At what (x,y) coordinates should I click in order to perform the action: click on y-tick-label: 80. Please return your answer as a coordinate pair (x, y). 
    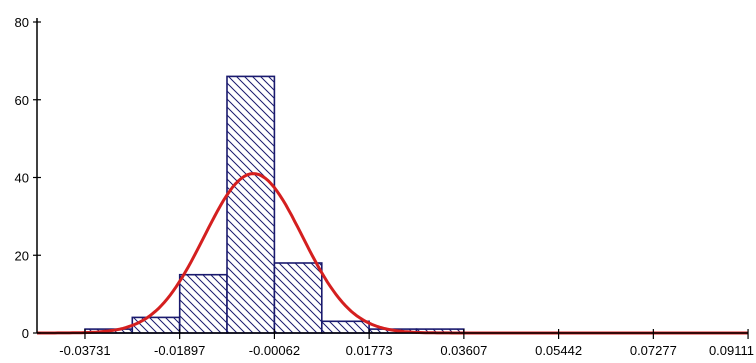
    Looking at the image, I should click on (22, 22).